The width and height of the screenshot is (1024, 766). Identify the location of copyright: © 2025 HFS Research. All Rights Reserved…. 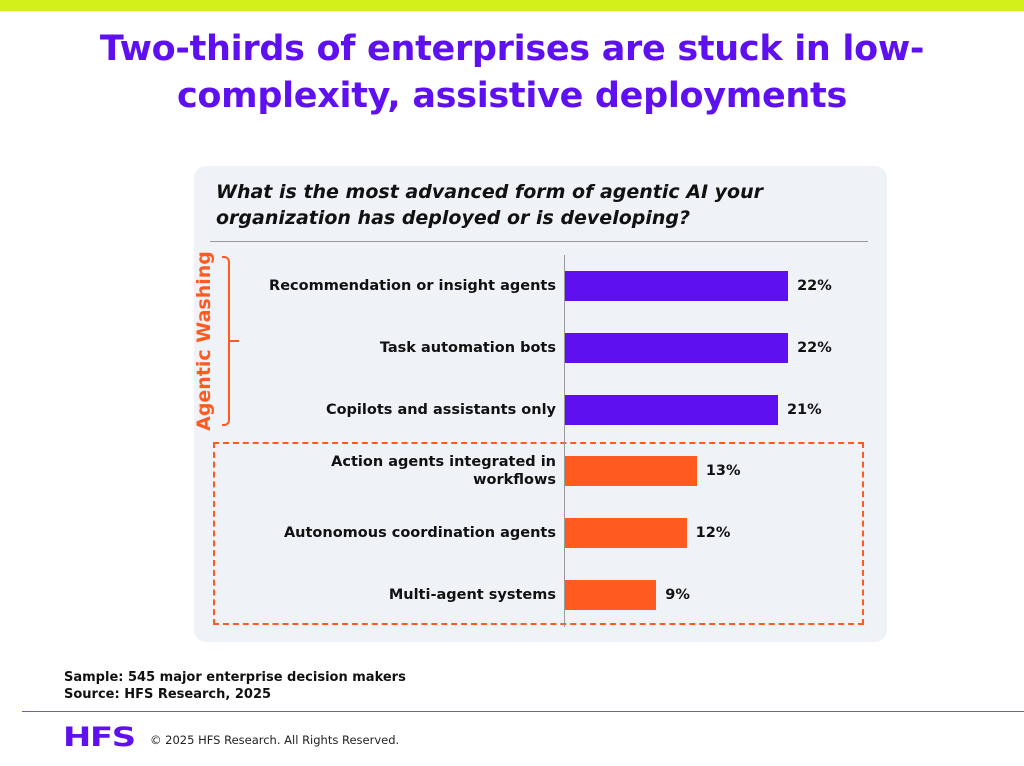
(275, 740).